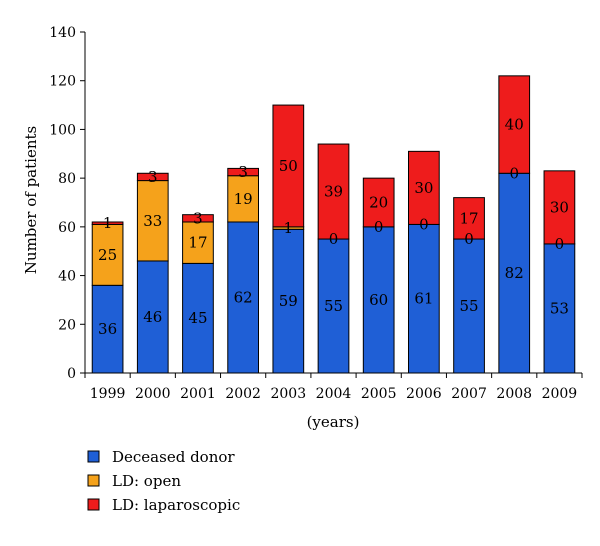  I want to click on bar-segment-ld-laparoscopic-2005, so click(378, 202).